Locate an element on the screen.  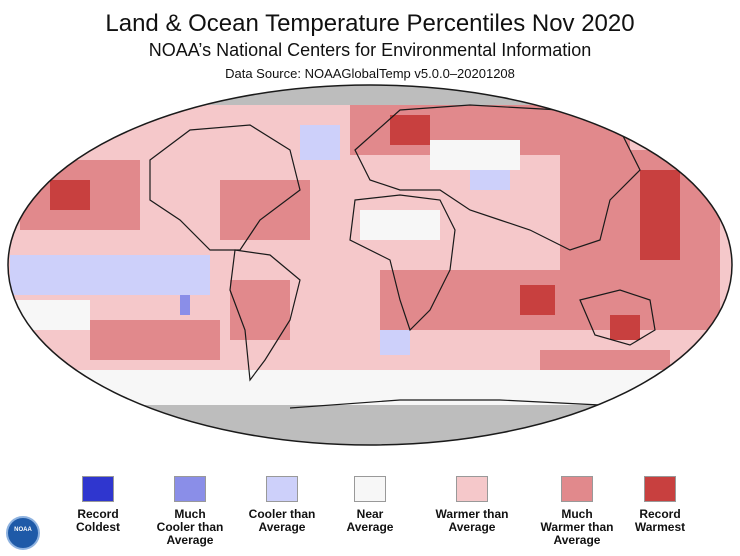
siberia-near is located at coordinates (475, 155).